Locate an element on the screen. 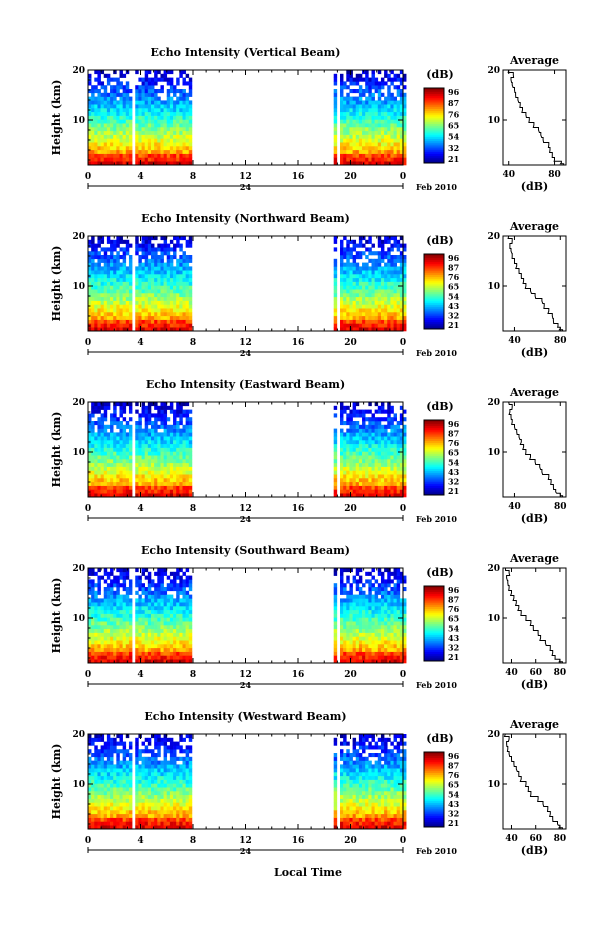 This screenshot has height=934, width=616. day-label: 24 is located at coordinates (246, 353).